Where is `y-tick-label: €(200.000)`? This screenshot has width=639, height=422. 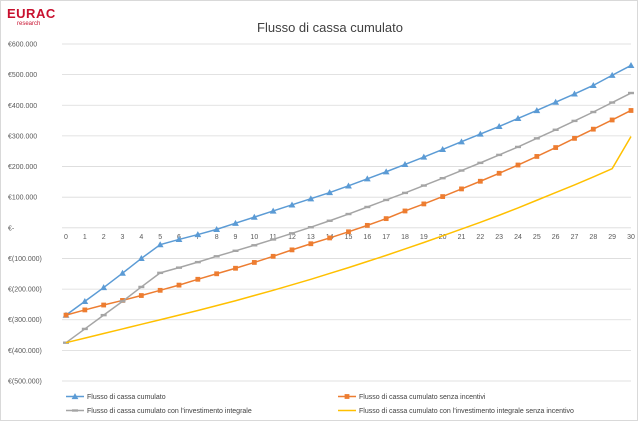
y-tick-label: €(200.000) is located at coordinates (25, 290).